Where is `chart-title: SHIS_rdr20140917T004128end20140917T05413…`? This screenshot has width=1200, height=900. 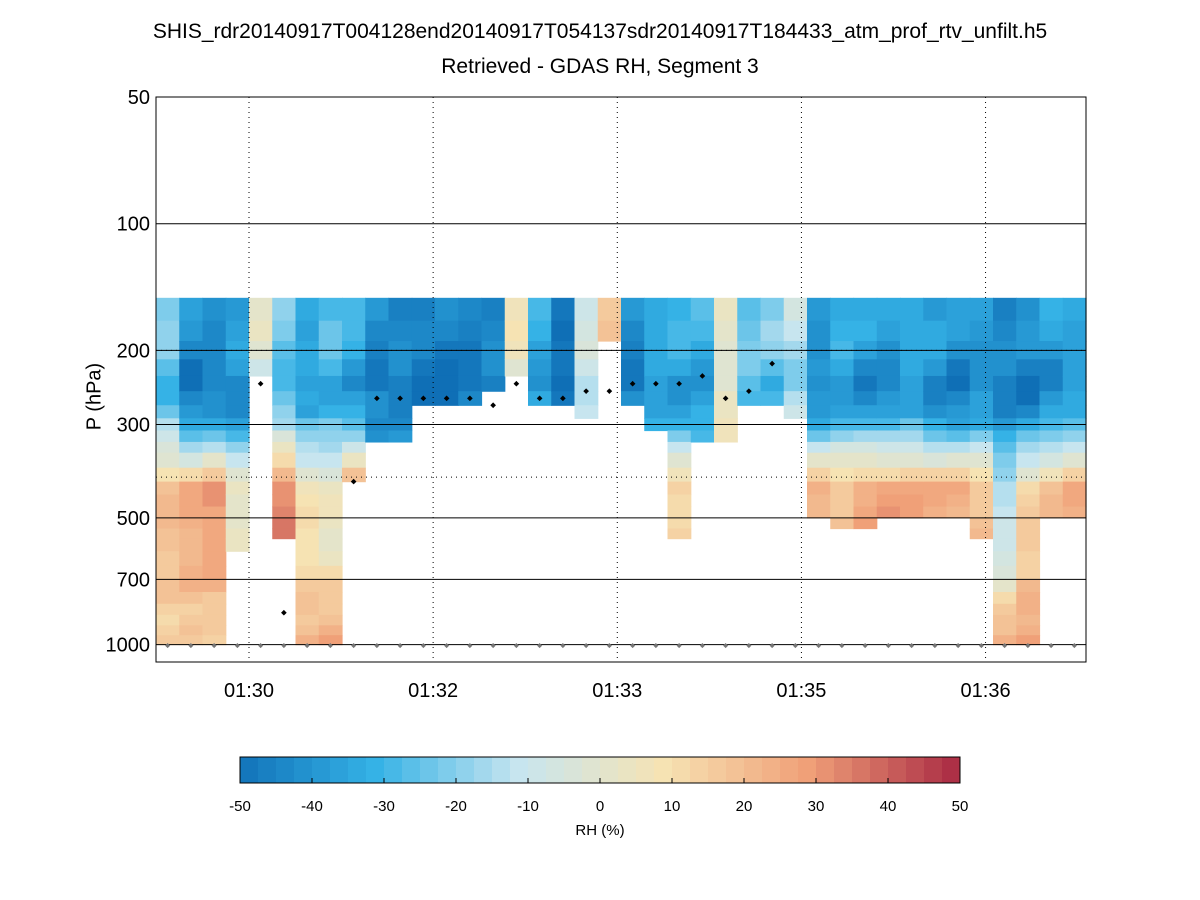
chart-title: SHIS_rdr20140917T004128end20140917T05413… is located at coordinates (600, 31).